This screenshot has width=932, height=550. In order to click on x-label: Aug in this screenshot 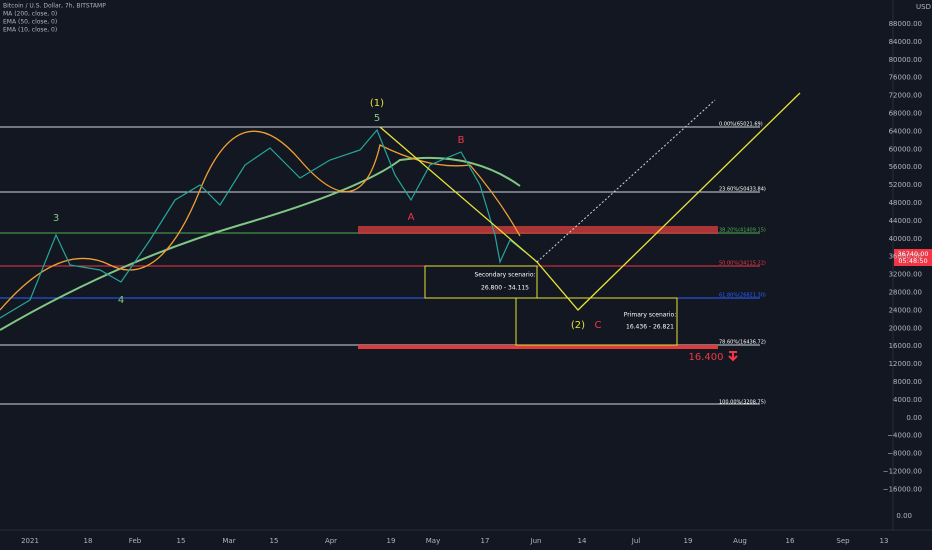, I will do `click(740, 541)`.